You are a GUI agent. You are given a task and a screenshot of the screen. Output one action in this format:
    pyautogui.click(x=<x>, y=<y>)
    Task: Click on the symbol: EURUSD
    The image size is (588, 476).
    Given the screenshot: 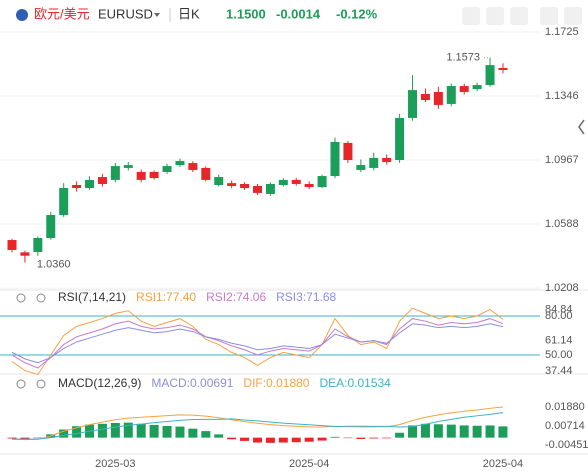 What is the action you would take?
    pyautogui.click(x=125, y=13)
    